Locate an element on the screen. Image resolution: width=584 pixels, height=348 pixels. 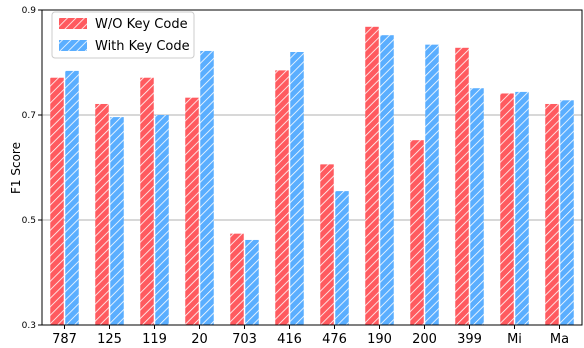
y-axis-label: F1 Score is located at coordinates (16, 168).